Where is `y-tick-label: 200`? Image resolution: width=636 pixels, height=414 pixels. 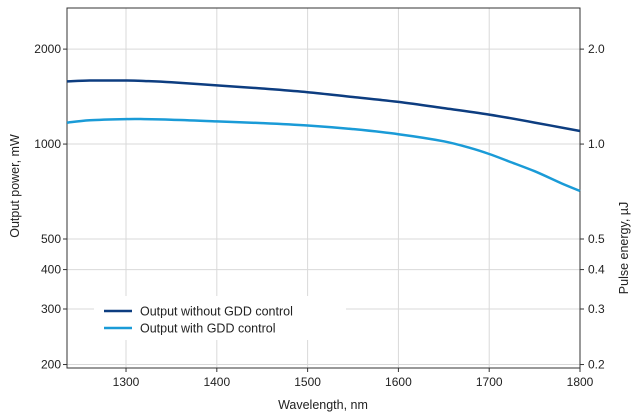
y-tick-label: 200 is located at coordinates (51, 365).